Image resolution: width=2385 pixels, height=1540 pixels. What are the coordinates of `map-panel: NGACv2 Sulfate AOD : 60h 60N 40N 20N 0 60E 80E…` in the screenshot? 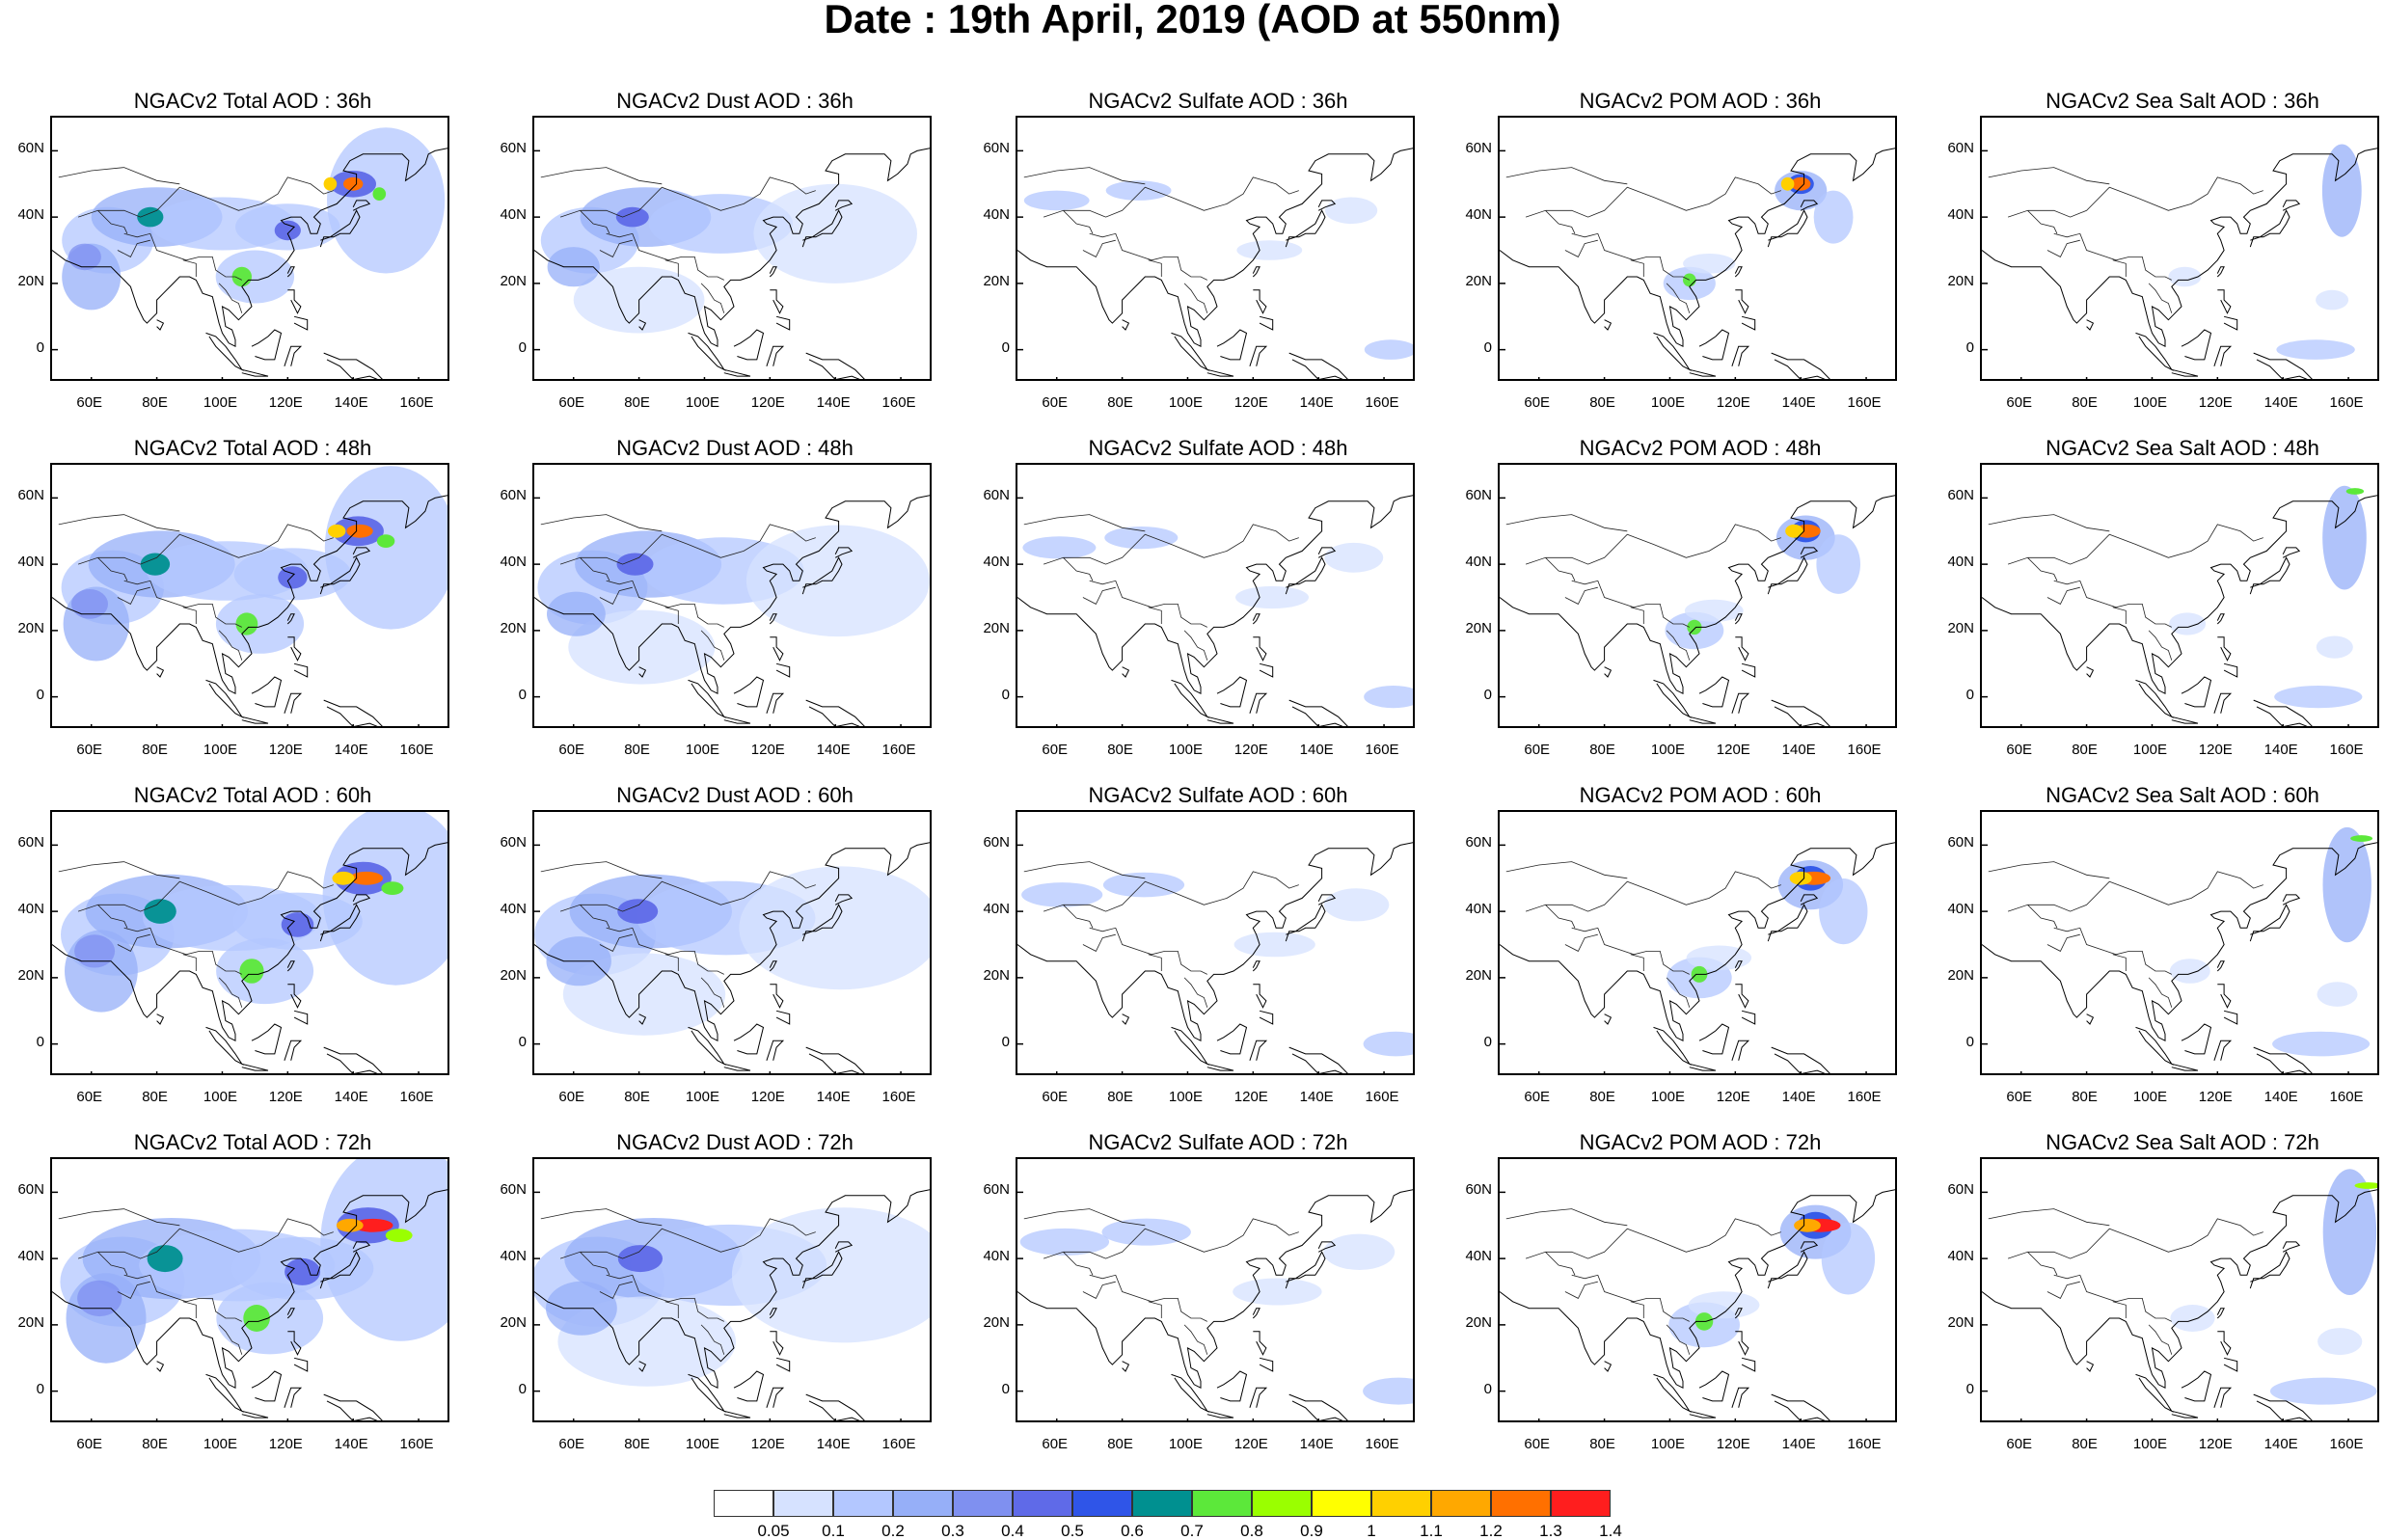 It's located at (1199, 947).